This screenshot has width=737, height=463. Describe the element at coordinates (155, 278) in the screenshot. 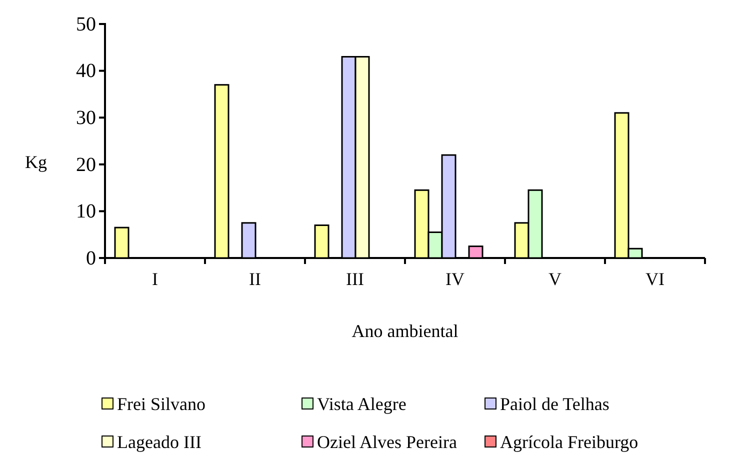

I see `x-tick-label: I` at that location.